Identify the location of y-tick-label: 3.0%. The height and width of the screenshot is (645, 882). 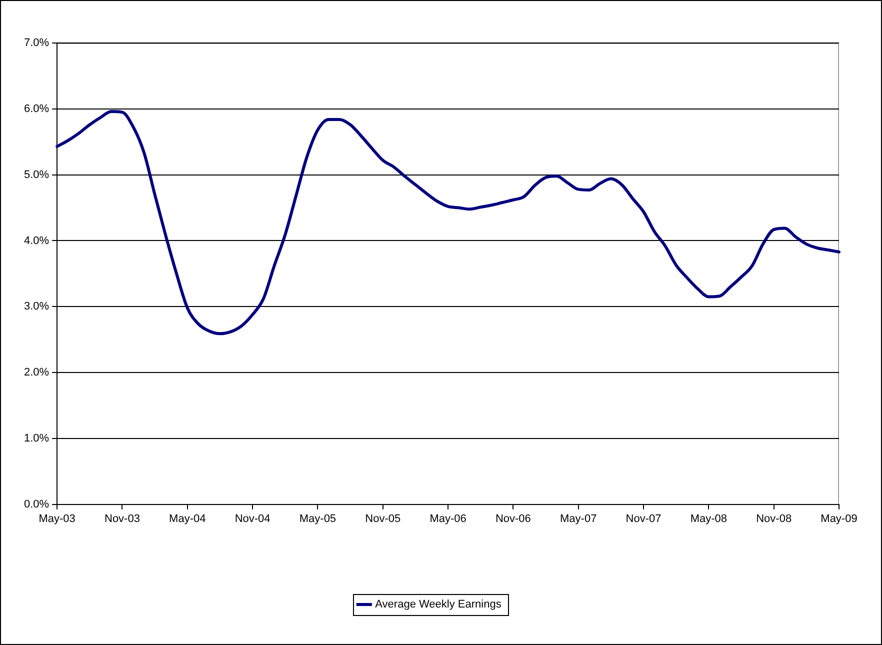
(37, 306).